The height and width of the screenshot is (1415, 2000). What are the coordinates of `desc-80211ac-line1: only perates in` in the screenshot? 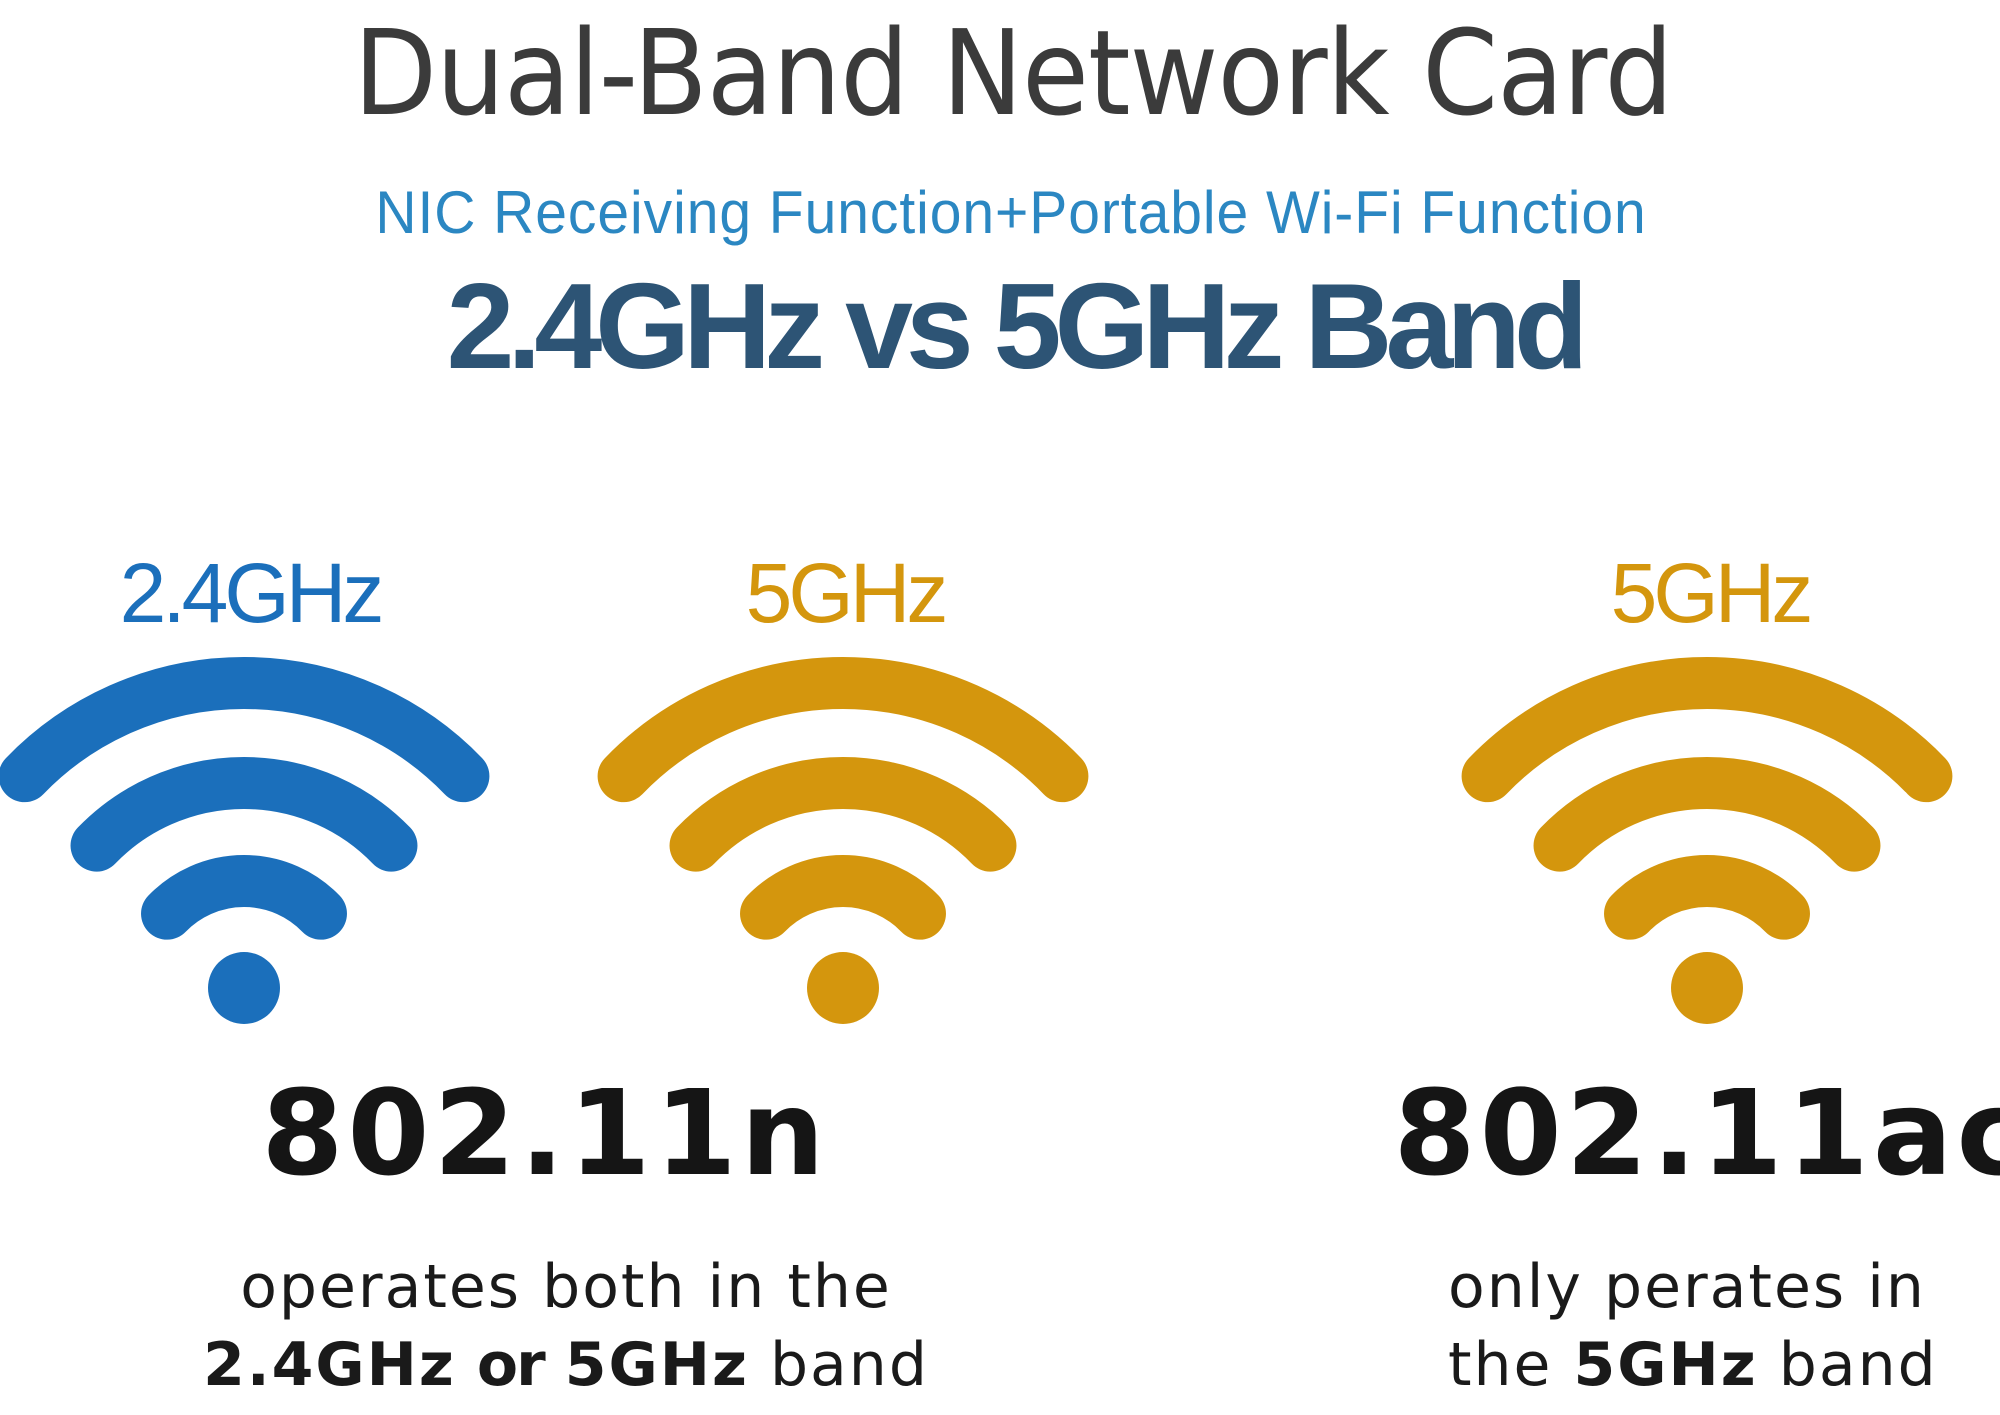 It's located at (1687, 1287).